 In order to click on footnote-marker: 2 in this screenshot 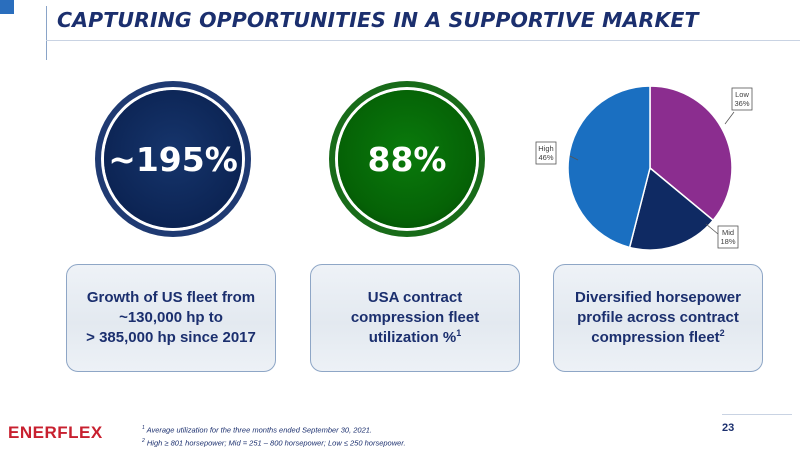, I will do `click(722, 333)`.